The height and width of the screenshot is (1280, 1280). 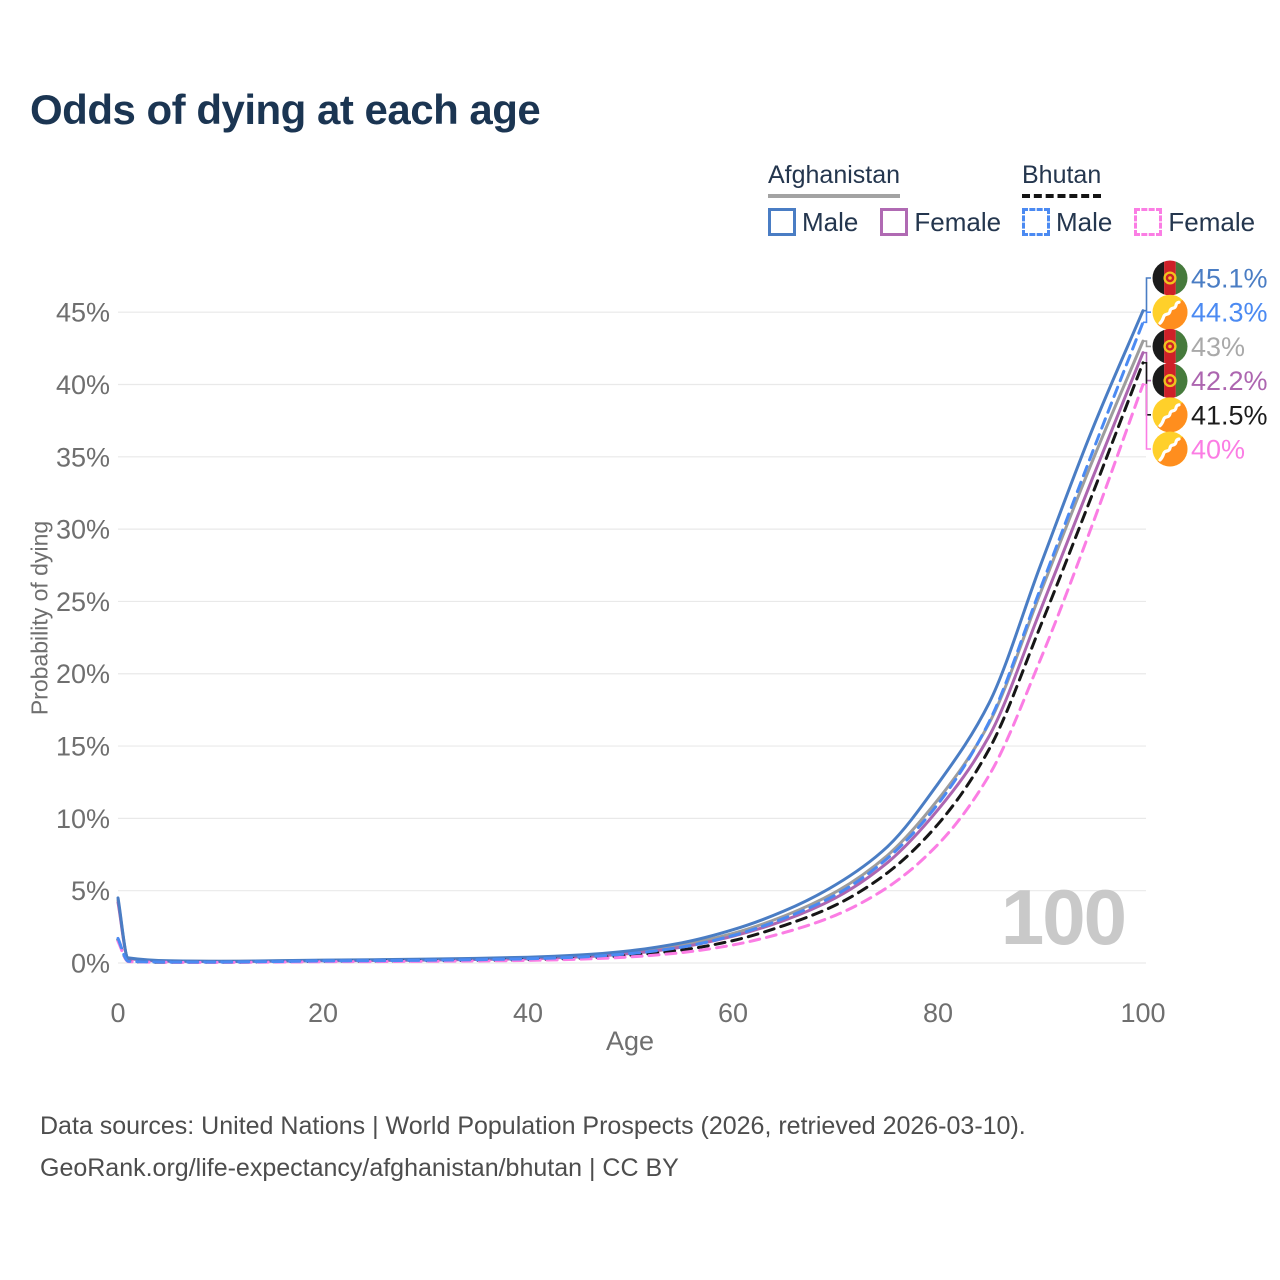 What do you see at coordinates (285, 109) in the screenshot?
I see `page-title: Odds of dying at each age` at bounding box center [285, 109].